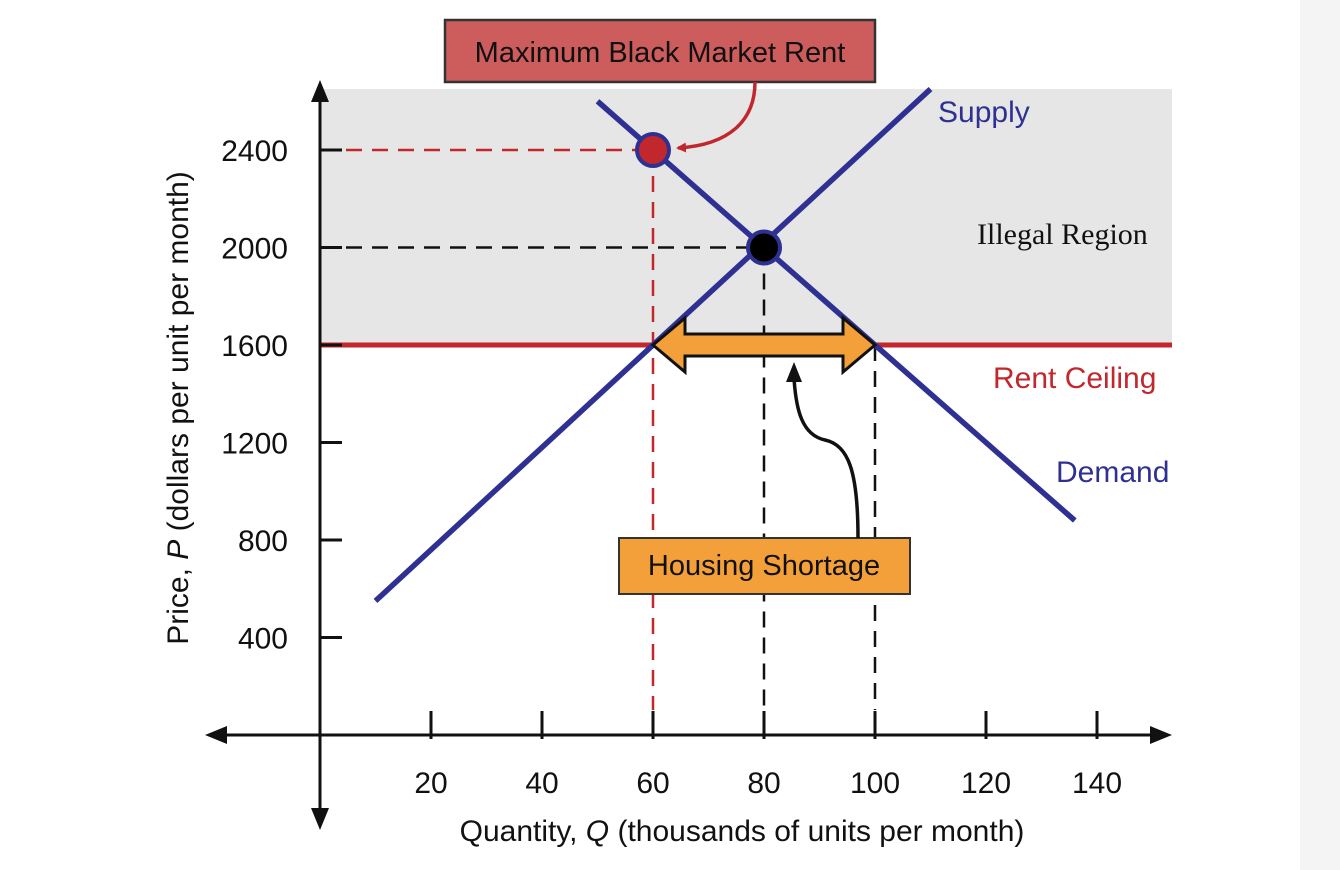  Describe the element at coordinates (1161, 735) in the screenshot. I see `x-axis-arrow-right` at that location.